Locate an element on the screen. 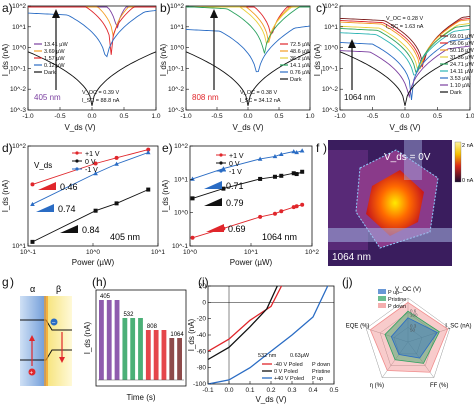  legend-label: 24.71 µW is located at coordinates (462, 65).